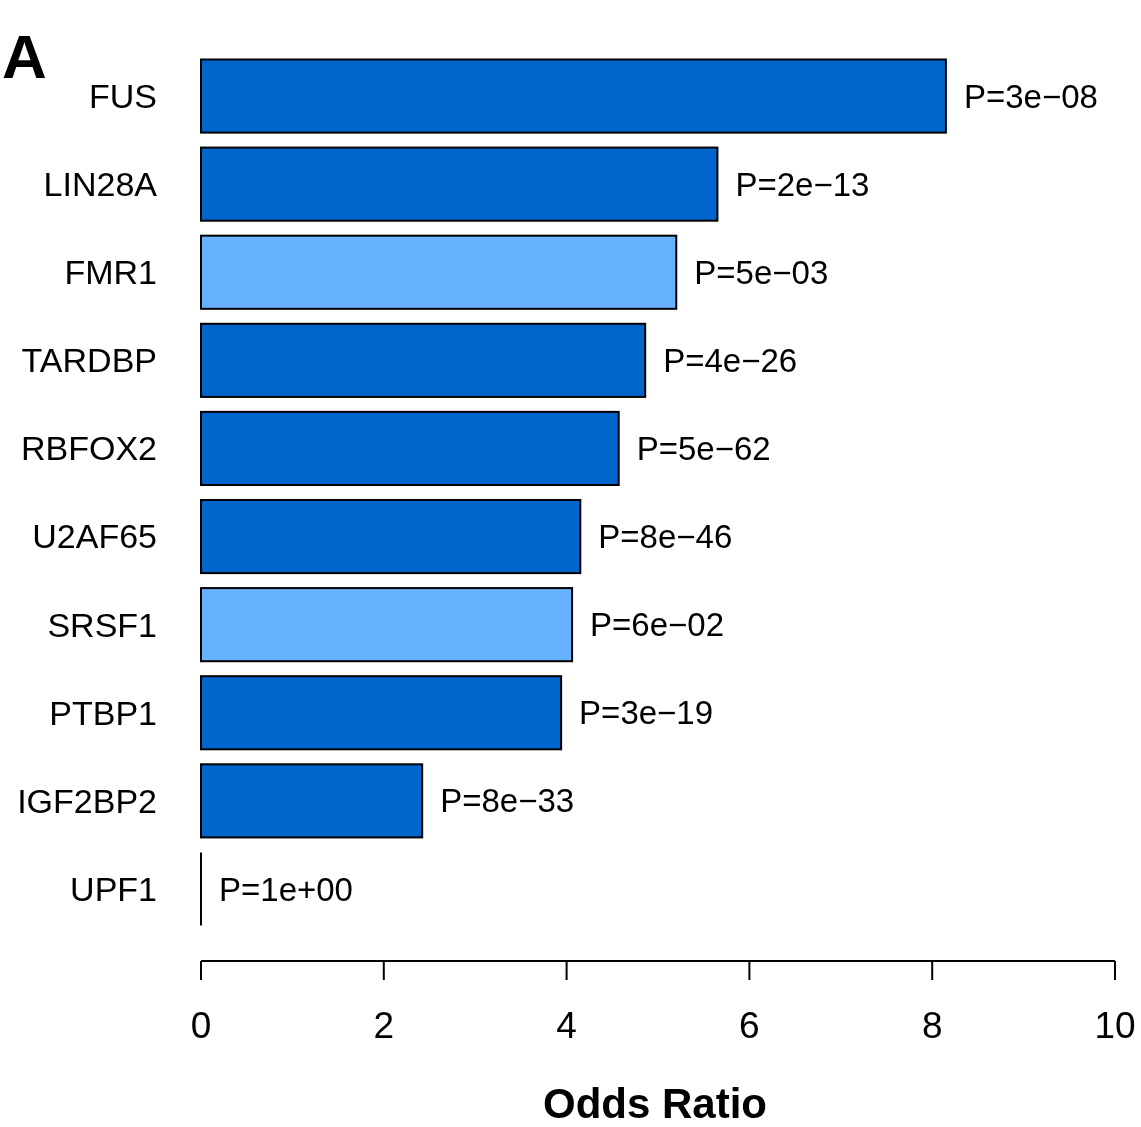 This screenshot has width=1141, height=1127. Describe the element at coordinates (286, 889) in the screenshot. I see `data-label: P=1e+00` at that location.